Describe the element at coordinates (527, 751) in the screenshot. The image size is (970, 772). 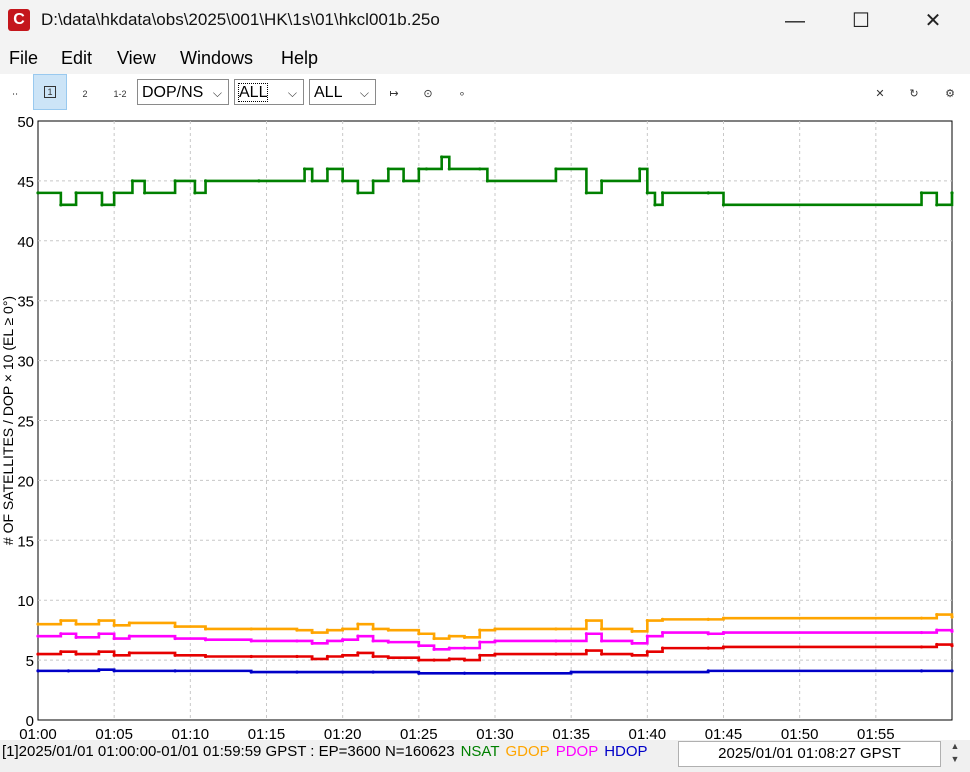
I see `legend-gdop: GDOP` at that location.